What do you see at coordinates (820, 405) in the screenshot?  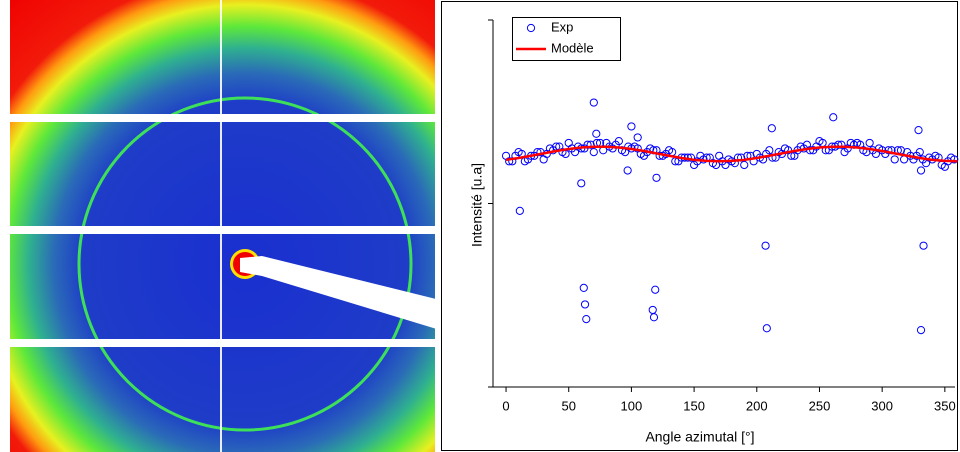 I see `x-tick-label: 250` at bounding box center [820, 405].